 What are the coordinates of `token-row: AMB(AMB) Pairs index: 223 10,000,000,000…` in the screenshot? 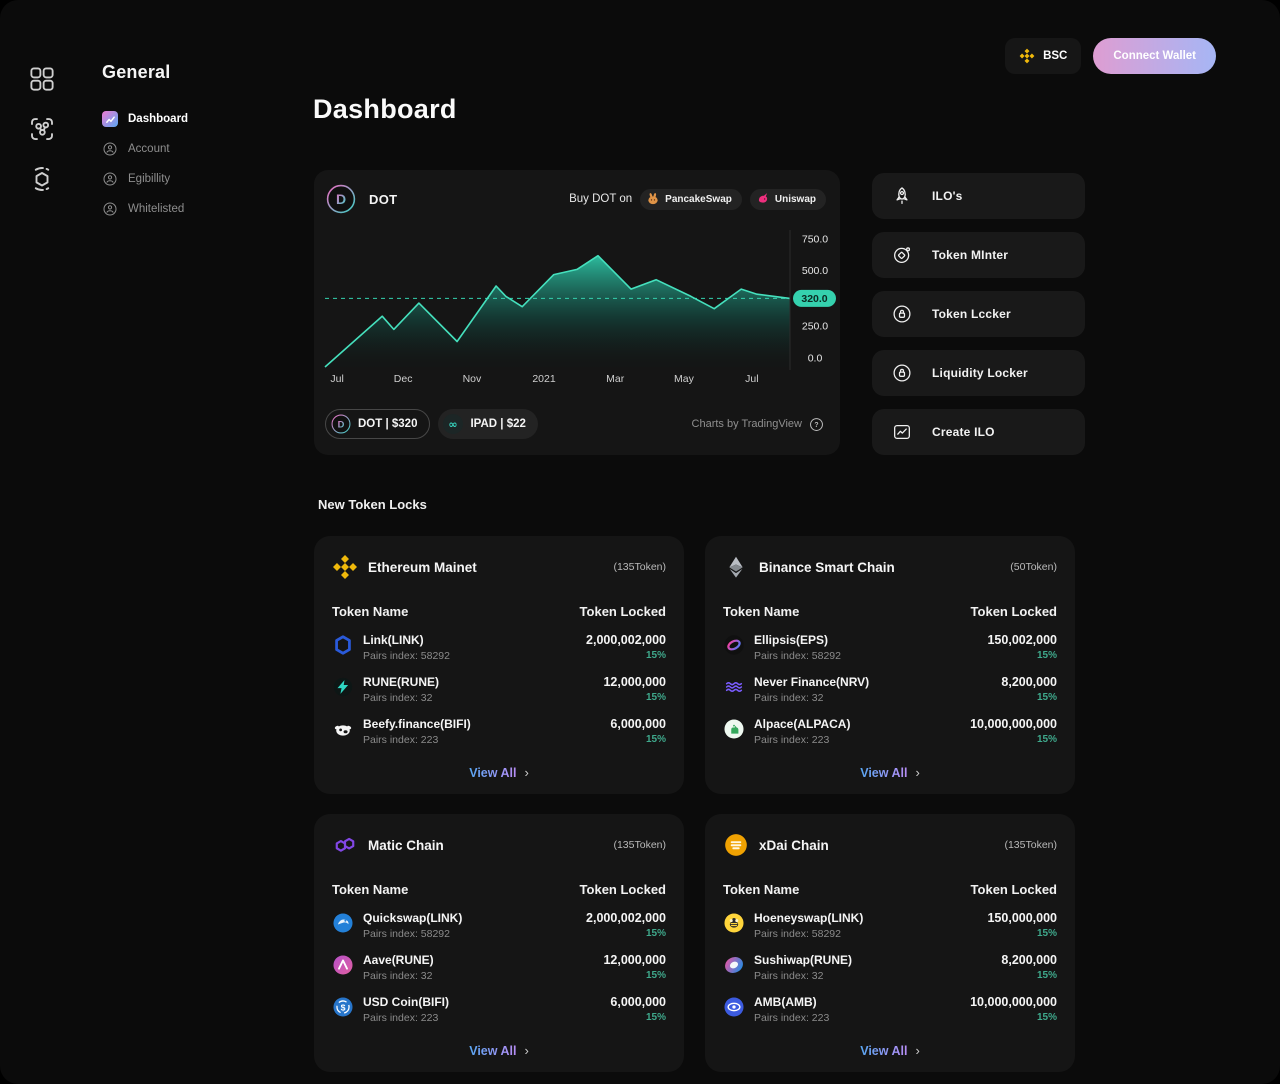 It's located at (890, 1009).